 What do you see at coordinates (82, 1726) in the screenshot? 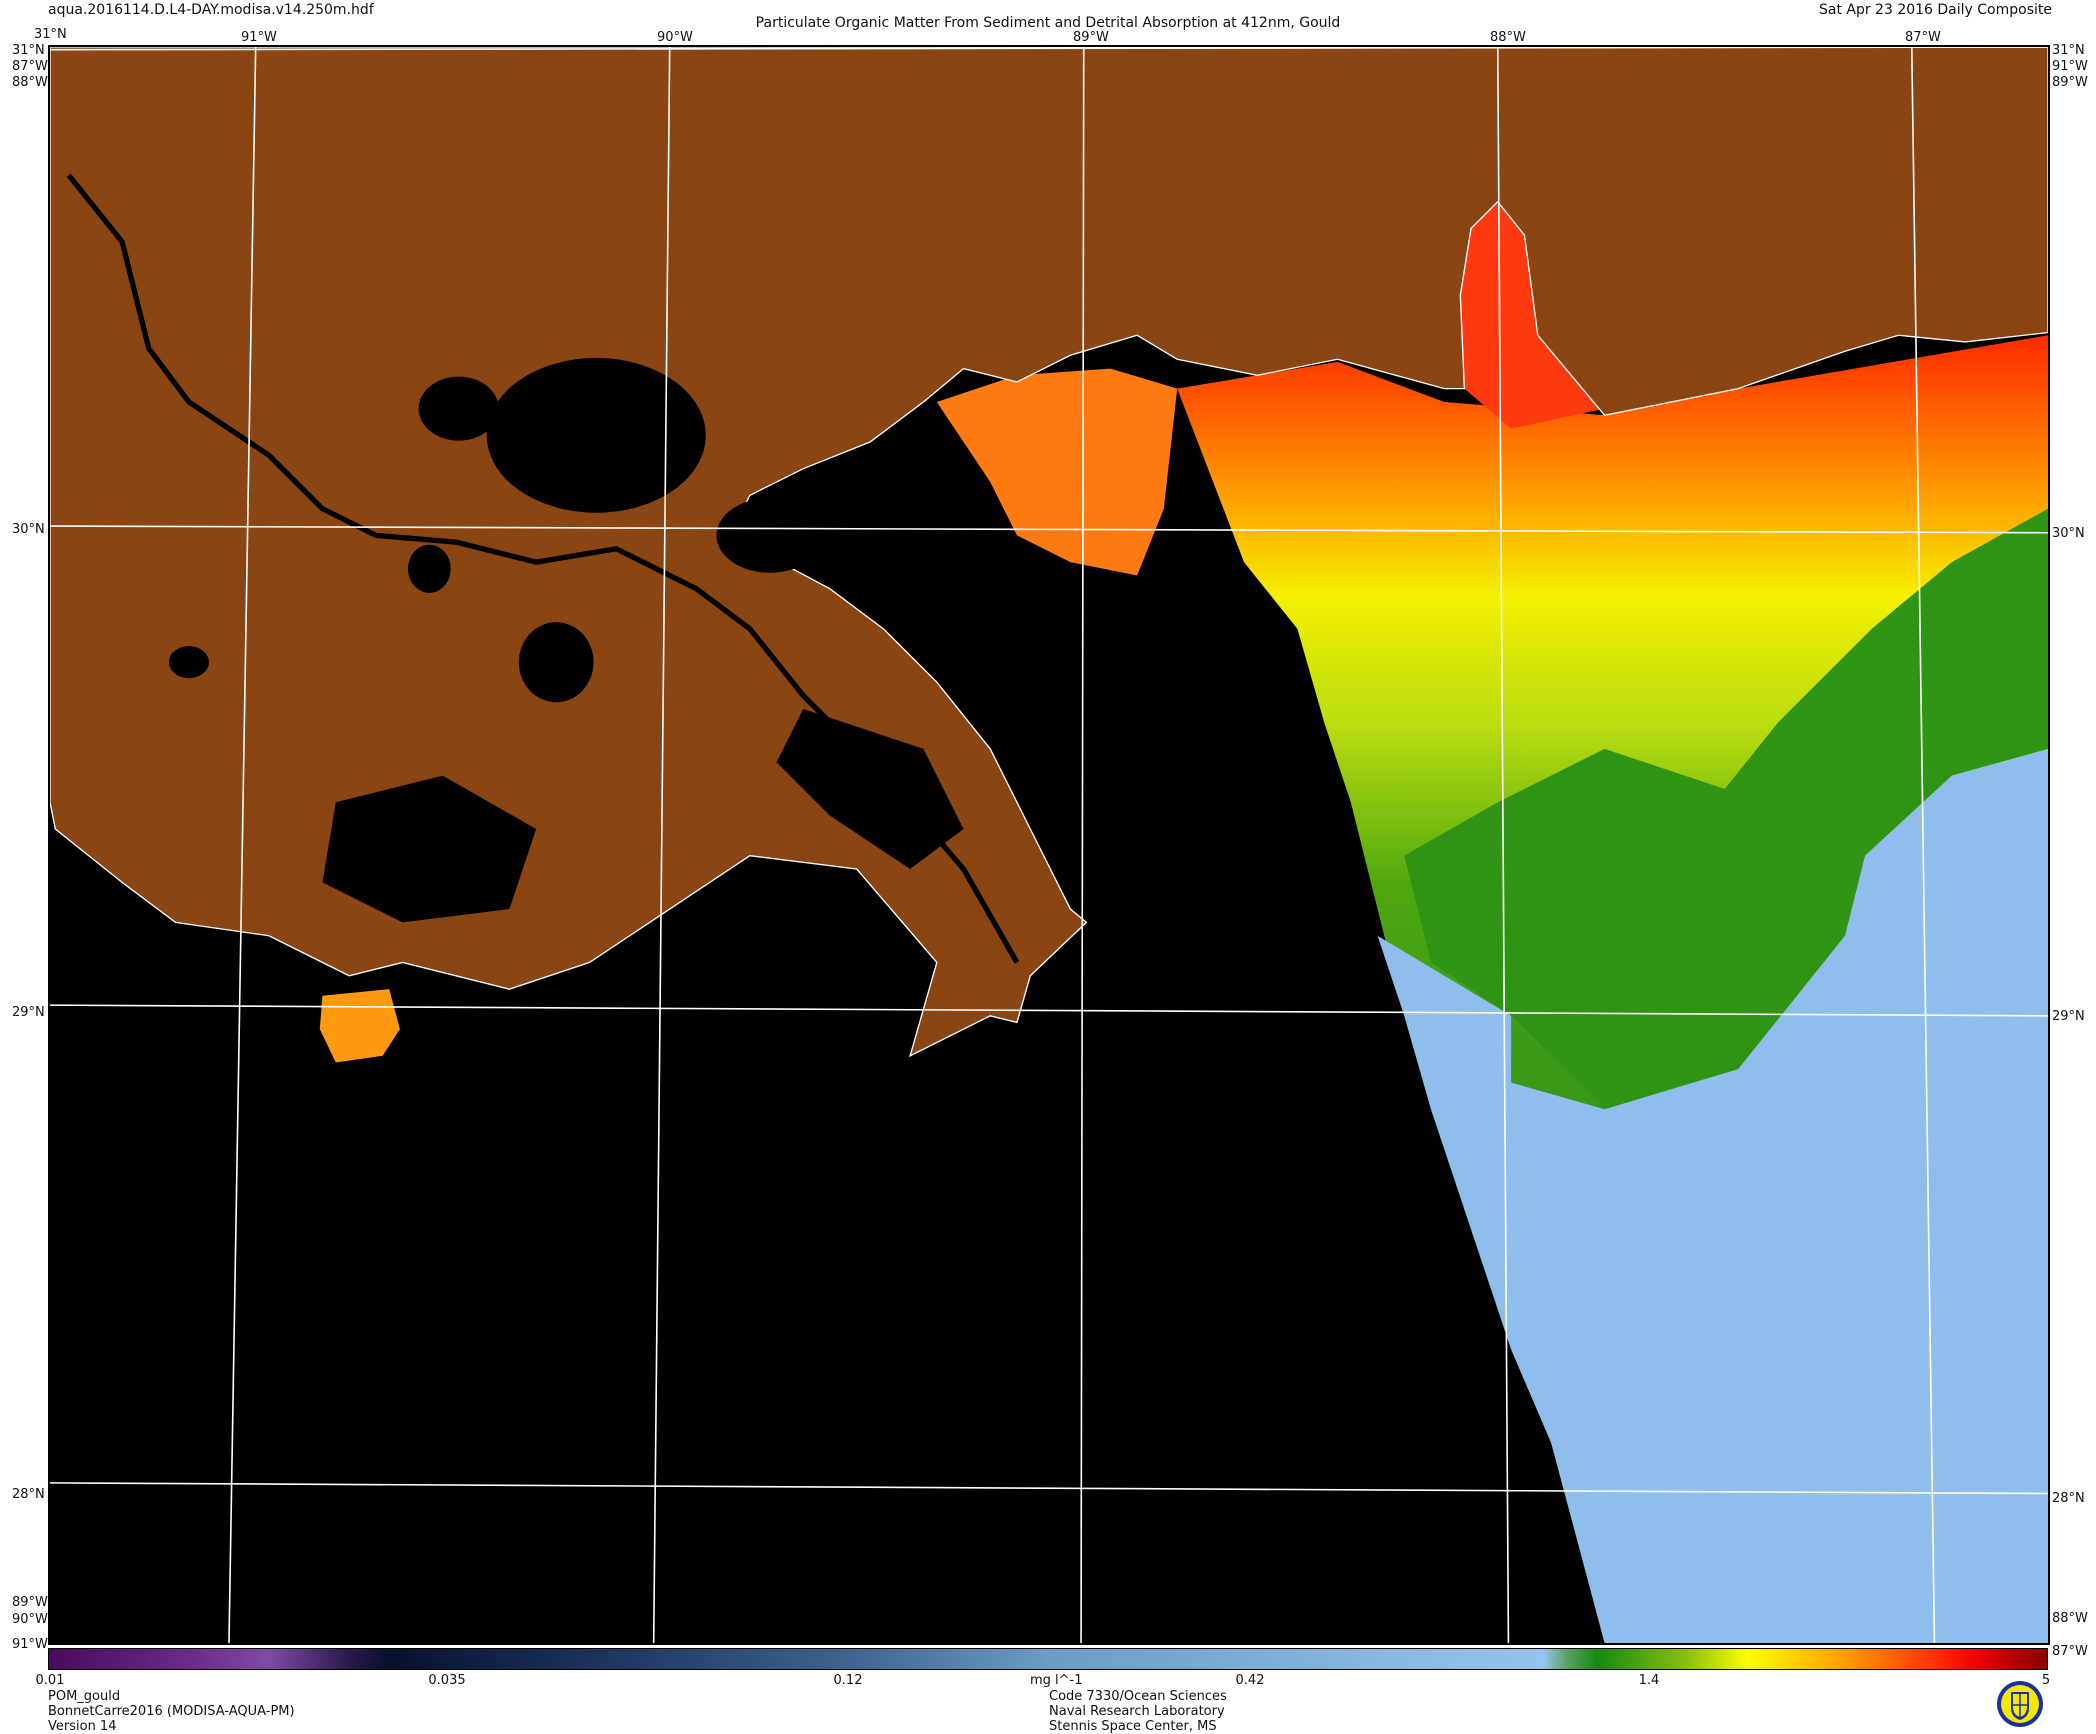
I see `footer-left-line: Version 14` at bounding box center [82, 1726].